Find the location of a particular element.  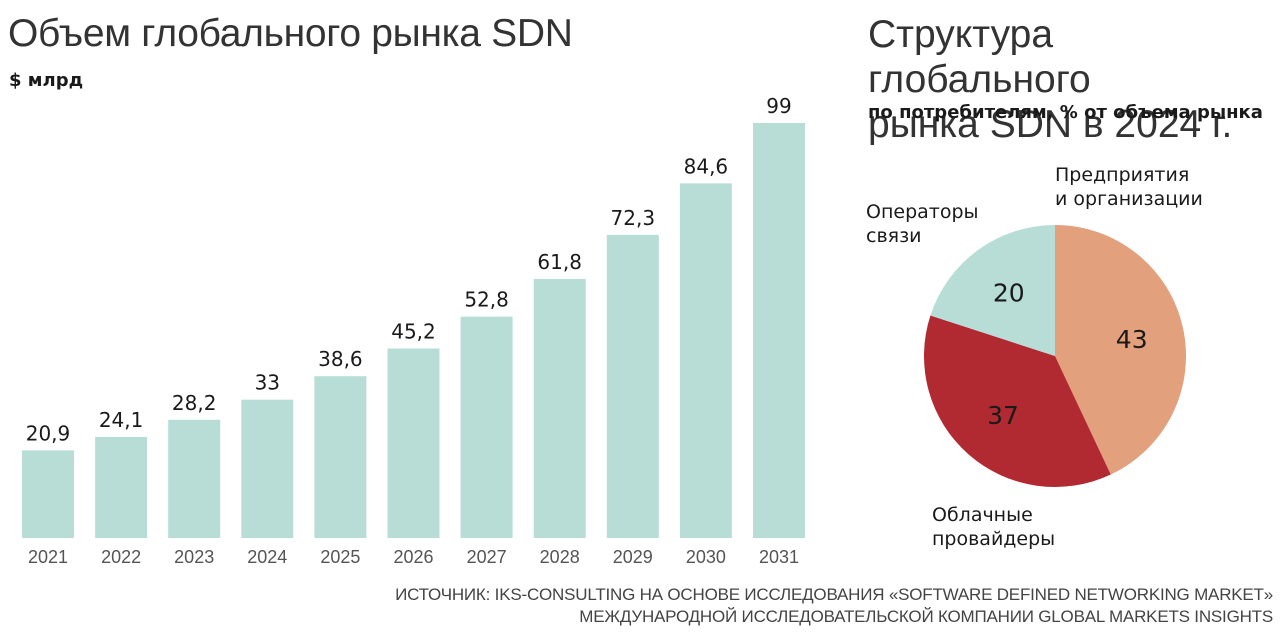

x-tick-label: 2031 is located at coordinates (779, 557).